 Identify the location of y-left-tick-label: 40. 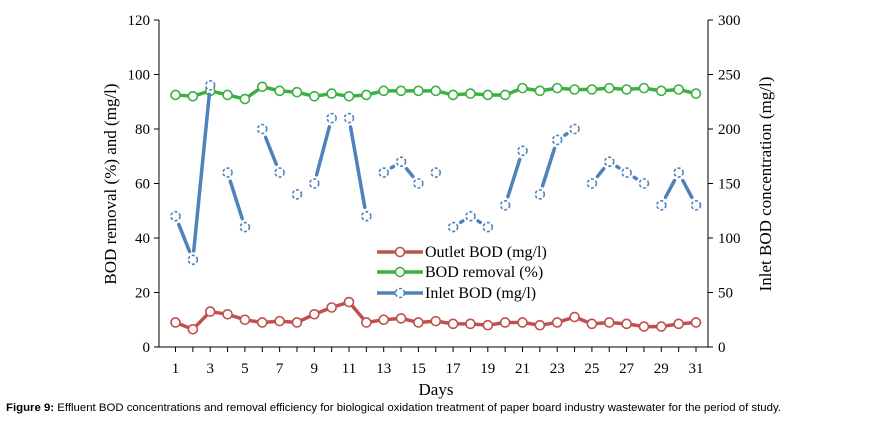
(142, 239).